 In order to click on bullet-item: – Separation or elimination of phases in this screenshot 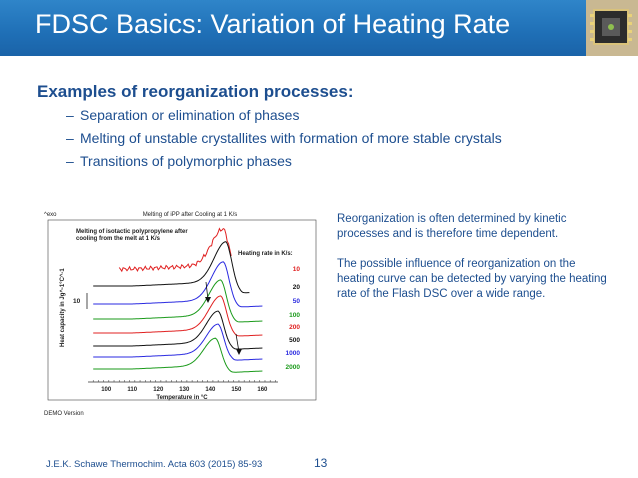, I will do `click(182, 115)`.